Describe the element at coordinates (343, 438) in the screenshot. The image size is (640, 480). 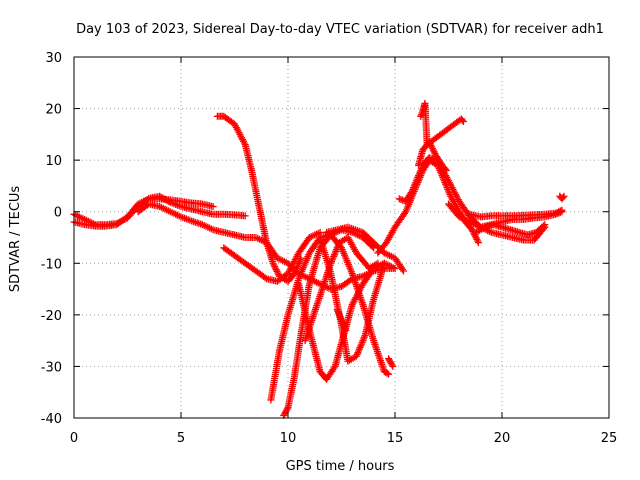
I see `x-tick-labels: 0 5 10 15 20 25` at that location.